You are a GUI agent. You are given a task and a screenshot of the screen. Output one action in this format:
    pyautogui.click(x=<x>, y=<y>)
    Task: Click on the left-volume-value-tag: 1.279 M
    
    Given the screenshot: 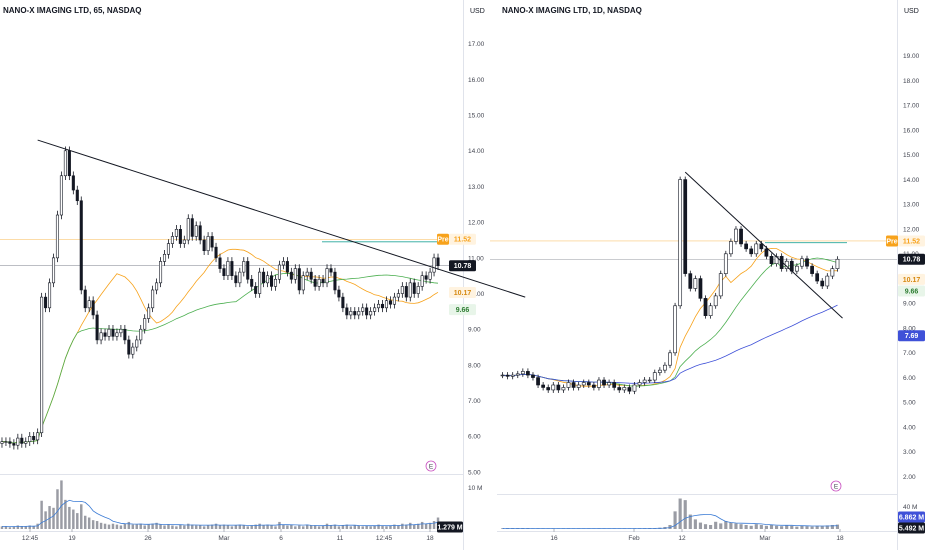 What is the action you would take?
    pyautogui.click(x=449, y=527)
    